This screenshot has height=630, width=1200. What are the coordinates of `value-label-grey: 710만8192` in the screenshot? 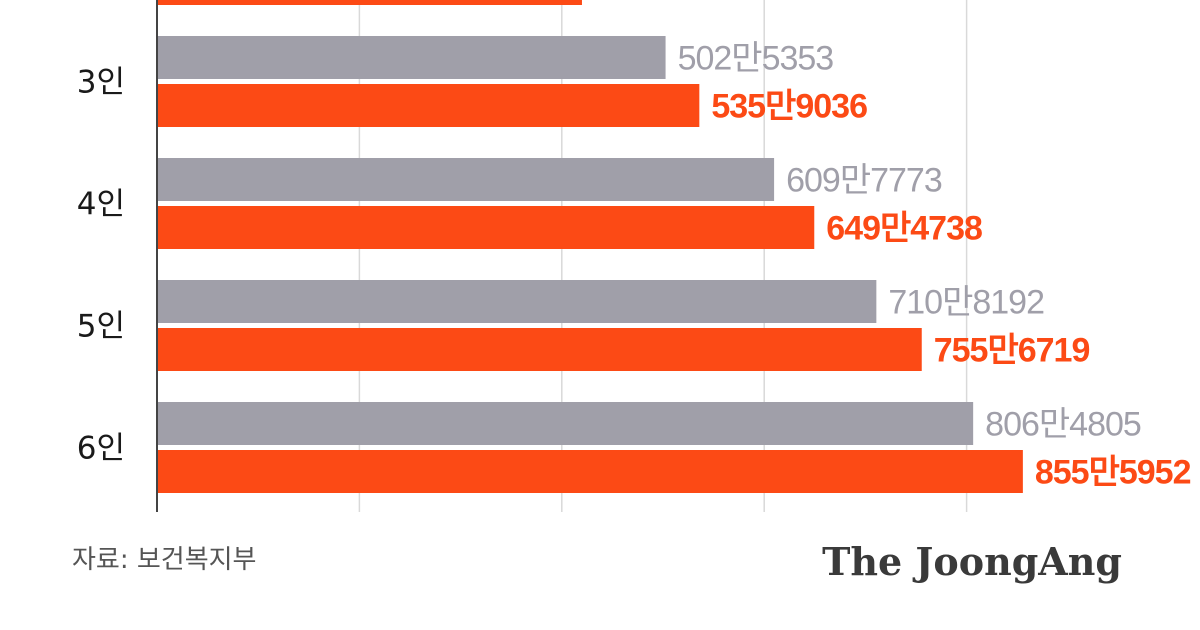 It's located at (966, 303).